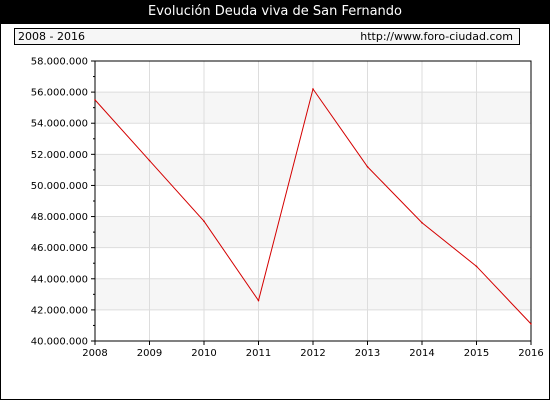 The image size is (550, 400). What do you see at coordinates (59, 62) in the screenshot?
I see `y-tick-label: 58.000.000` at bounding box center [59, 62].